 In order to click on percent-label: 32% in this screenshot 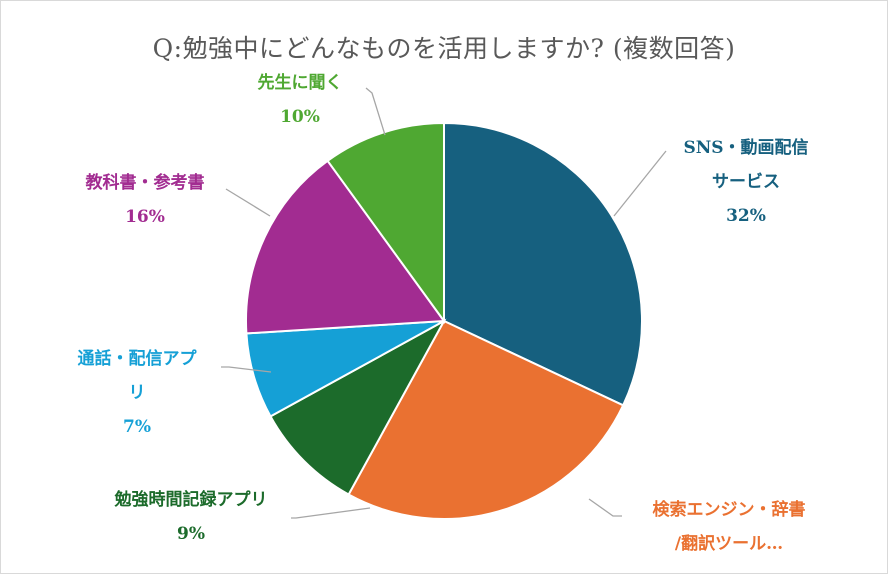, I will do `click(746, 216)`.